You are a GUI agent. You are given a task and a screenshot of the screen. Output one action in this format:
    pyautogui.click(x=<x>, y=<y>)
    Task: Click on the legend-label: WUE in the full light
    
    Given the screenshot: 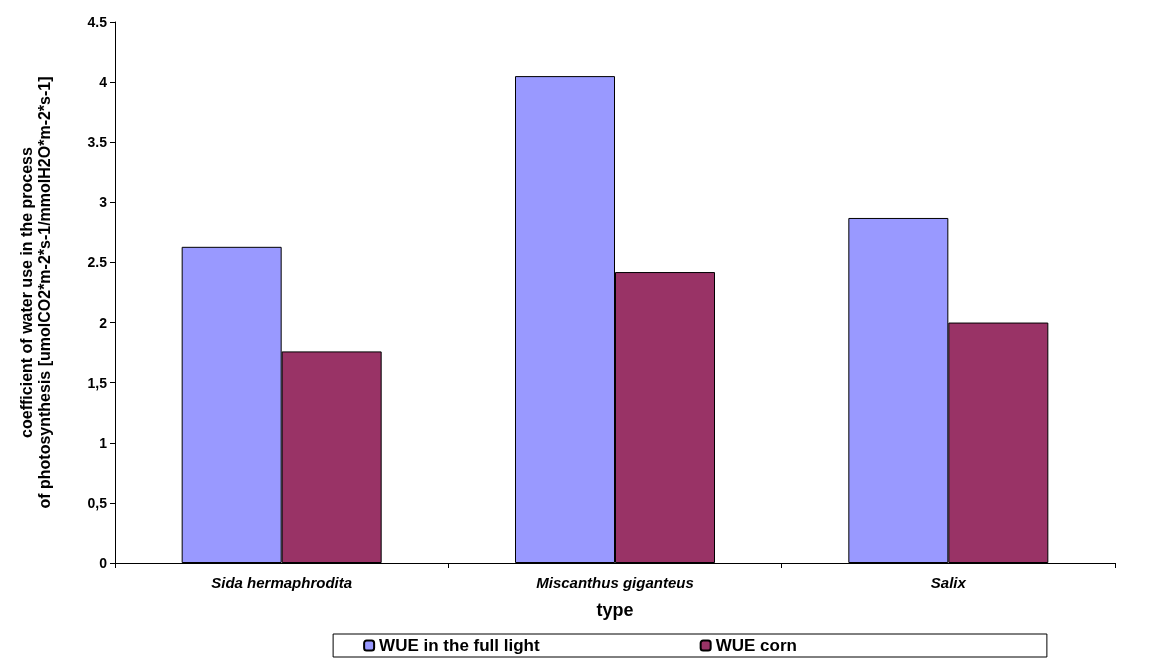 What is the action you would take?
    pyautogui.click(x=459, y=645)
    